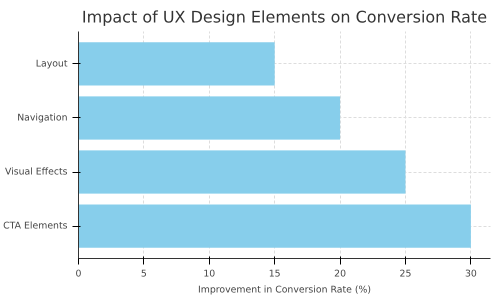 This screenshot has width=500, height=298. What do you see at coordinates (284, 290) in the screenshot?
I see `x-axis-title: Improvement in Conversion Rate (%)` at bounding box center [284, 290].